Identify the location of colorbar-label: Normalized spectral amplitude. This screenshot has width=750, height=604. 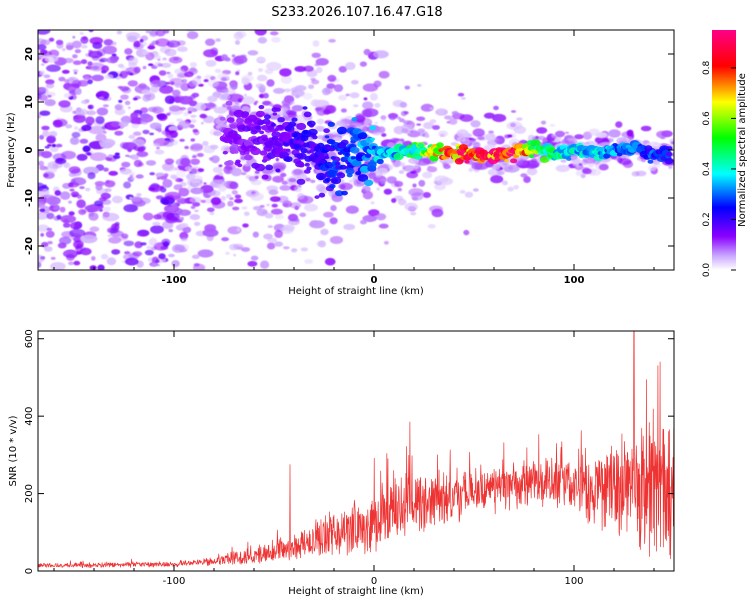
(742, 150).